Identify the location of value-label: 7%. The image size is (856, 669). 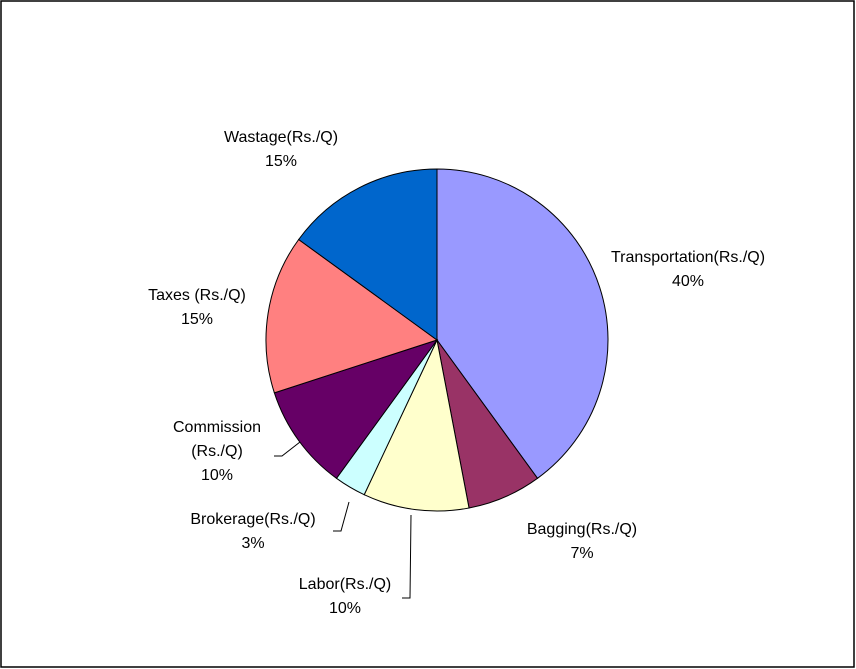
(582, 553).